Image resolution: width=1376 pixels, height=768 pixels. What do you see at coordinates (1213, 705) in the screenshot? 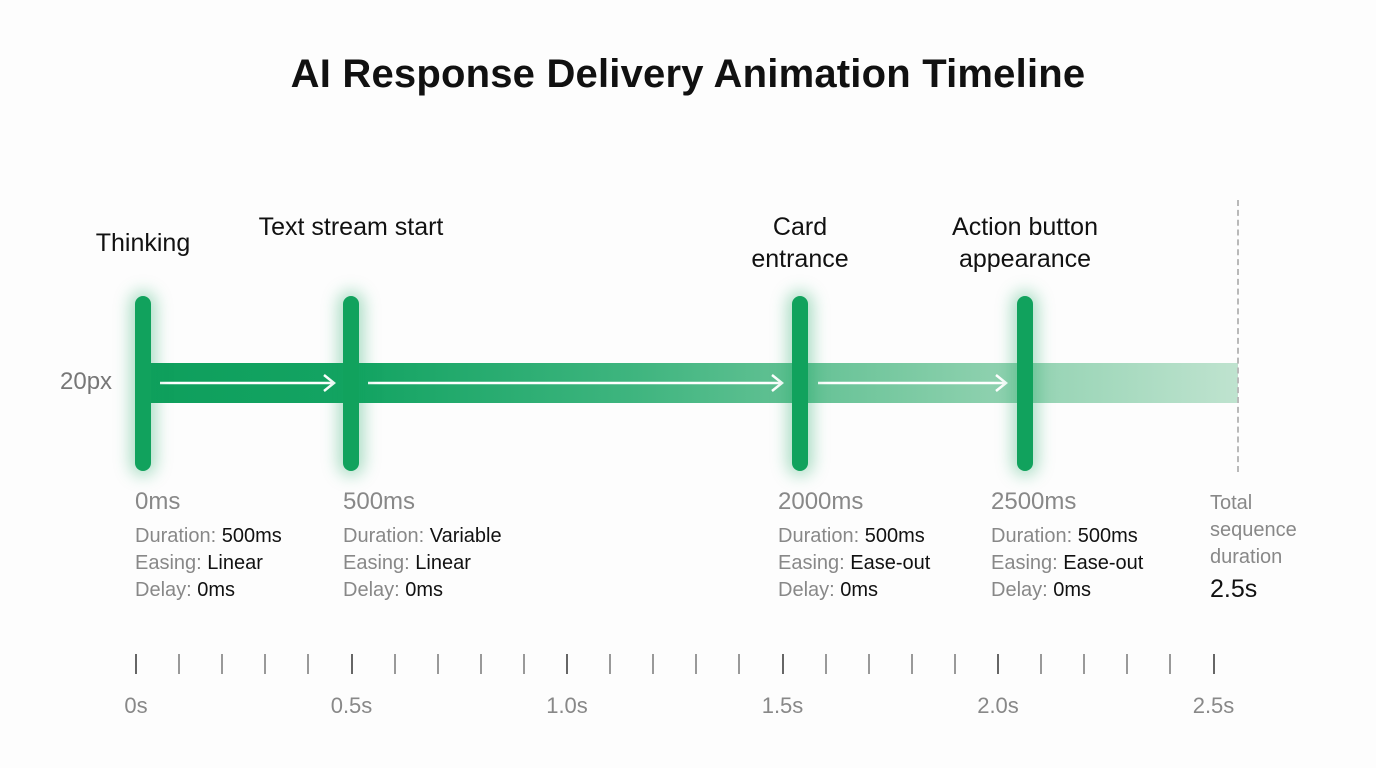
I see `axis-tick-label: 2.5s` at bounding box center [1213, 705].